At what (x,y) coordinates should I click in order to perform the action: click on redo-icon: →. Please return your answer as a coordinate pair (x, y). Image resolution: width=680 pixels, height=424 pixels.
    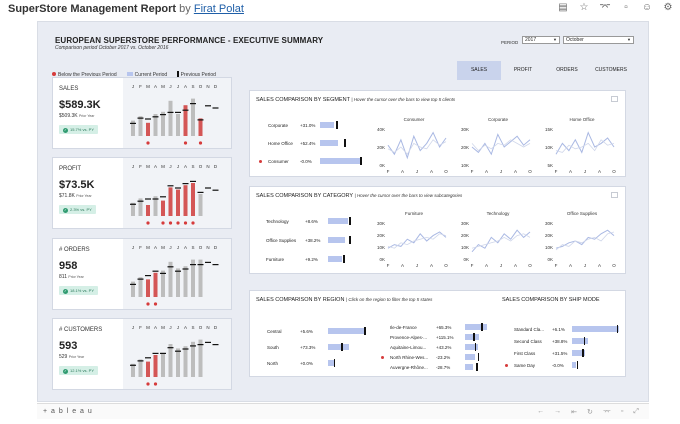
    Looking at the image, I should click on (558, 411).